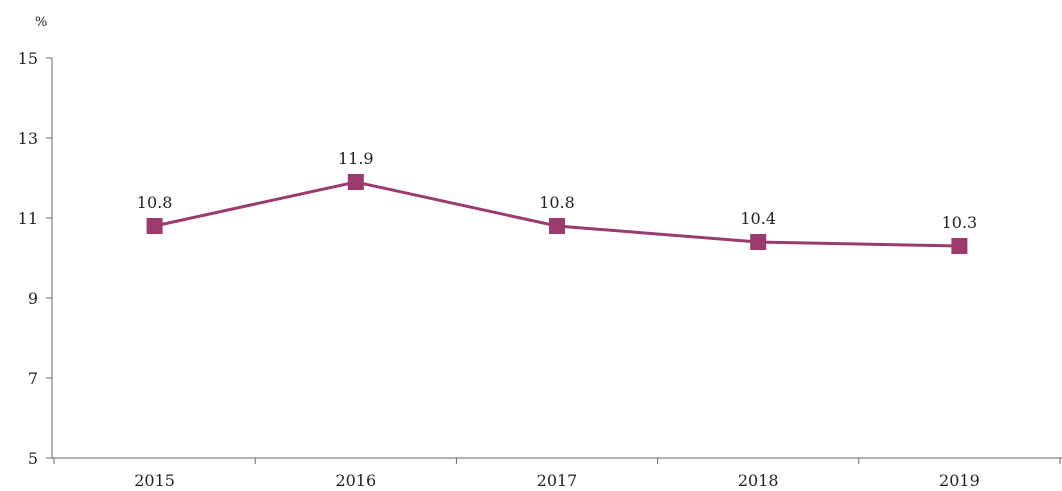 This screenshot has height=491, width=1062. Describe the element at coordinates (33, 458) in the screenshot. I see `y-tick-label: 5` at that location.